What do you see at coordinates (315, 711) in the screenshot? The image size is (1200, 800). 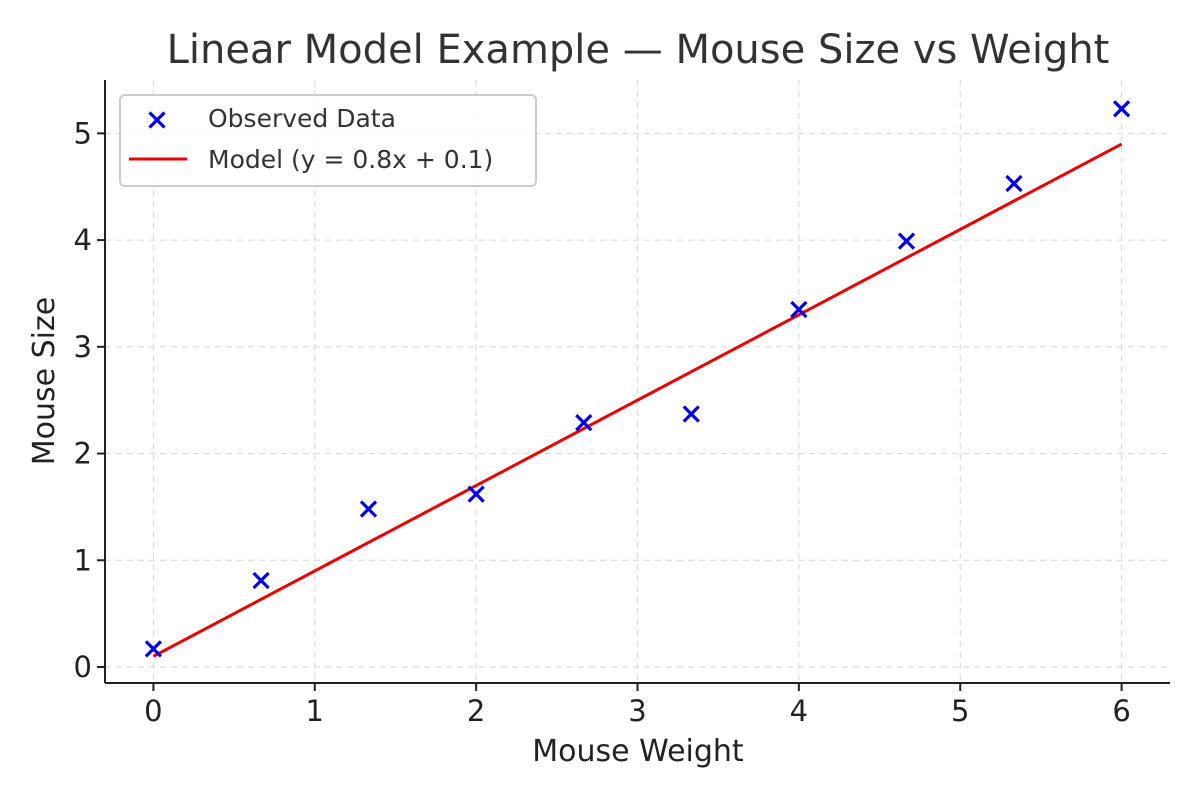 I see `x-tick-label-1: 1` at bounding box center [315, 711].